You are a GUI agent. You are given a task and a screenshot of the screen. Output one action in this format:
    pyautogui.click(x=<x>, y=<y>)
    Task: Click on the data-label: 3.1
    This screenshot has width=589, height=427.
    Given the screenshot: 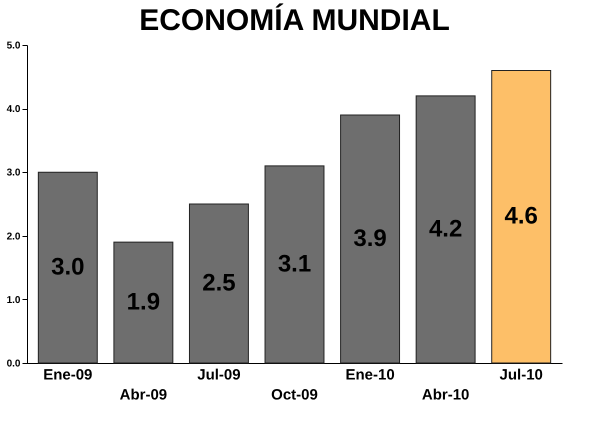 What is the action you would take?
    pyautogui.click(x=295, y=264)
    